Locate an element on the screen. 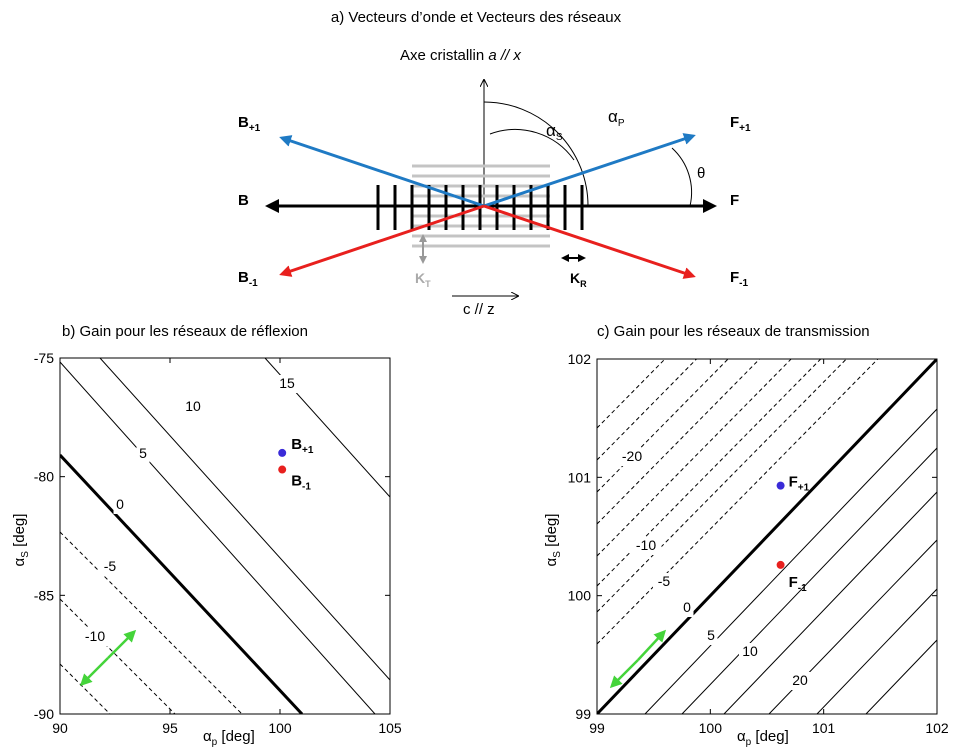 This screenshot has width=953, height=749. chart-c-title: c) Gain pour les réseaux de transmission is located at coordinates (733, 331).